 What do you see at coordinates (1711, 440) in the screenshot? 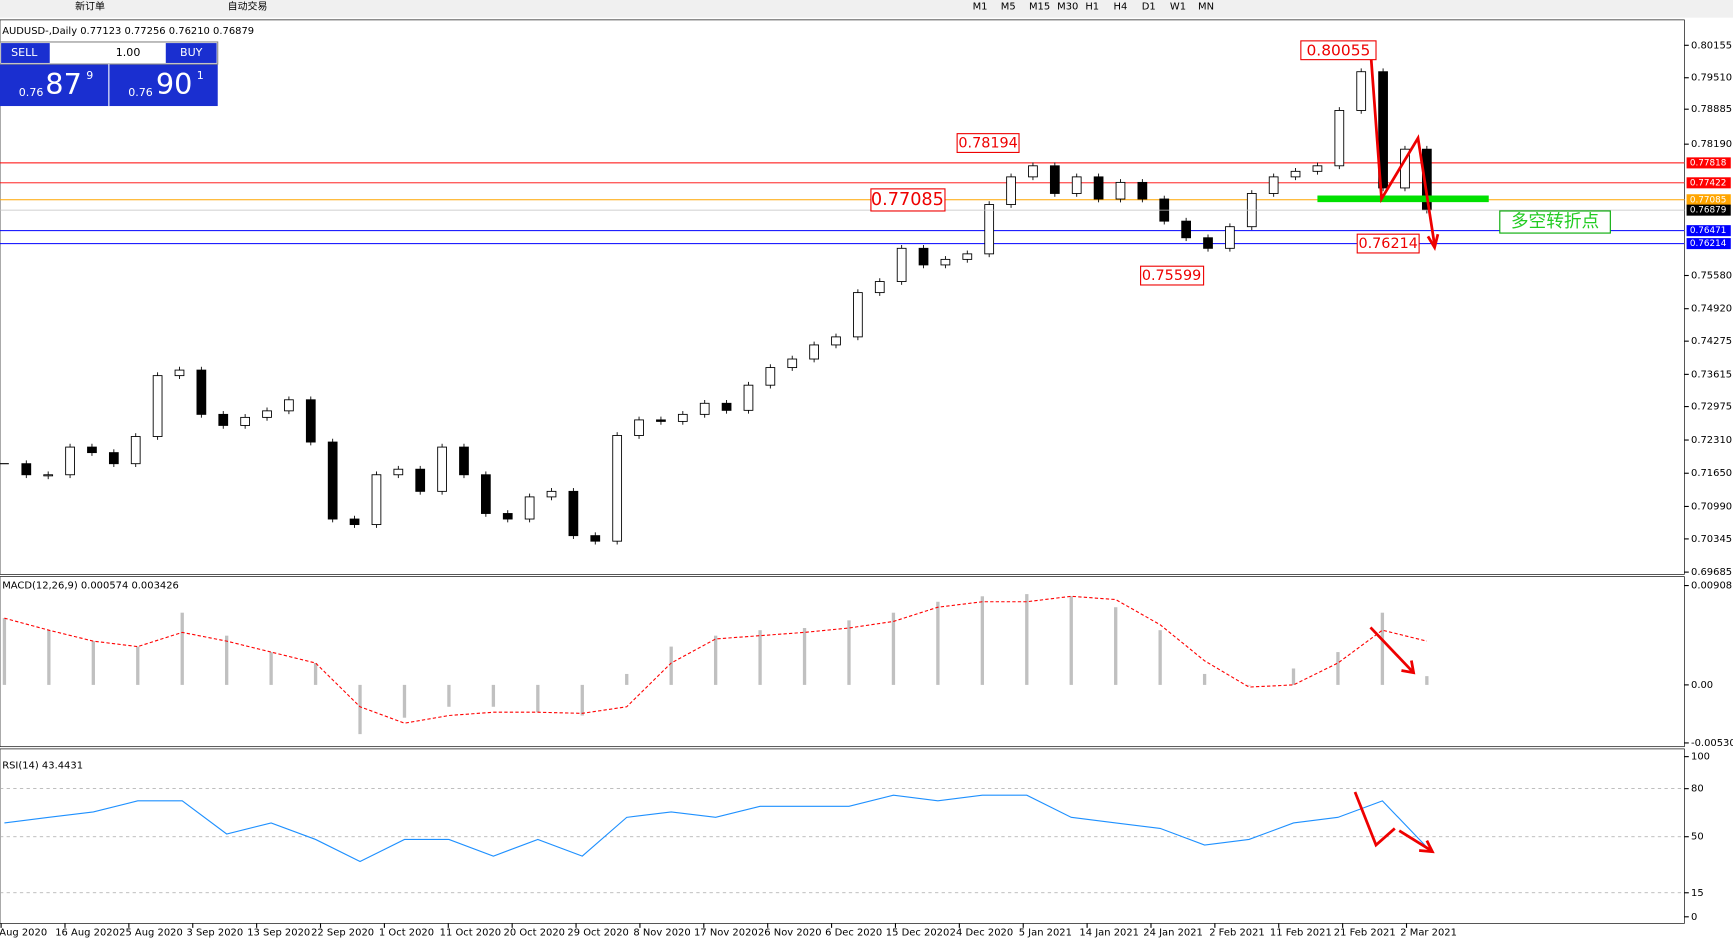
I see `y-tick-label: 0.72310` at bounding box center [1711, 440].